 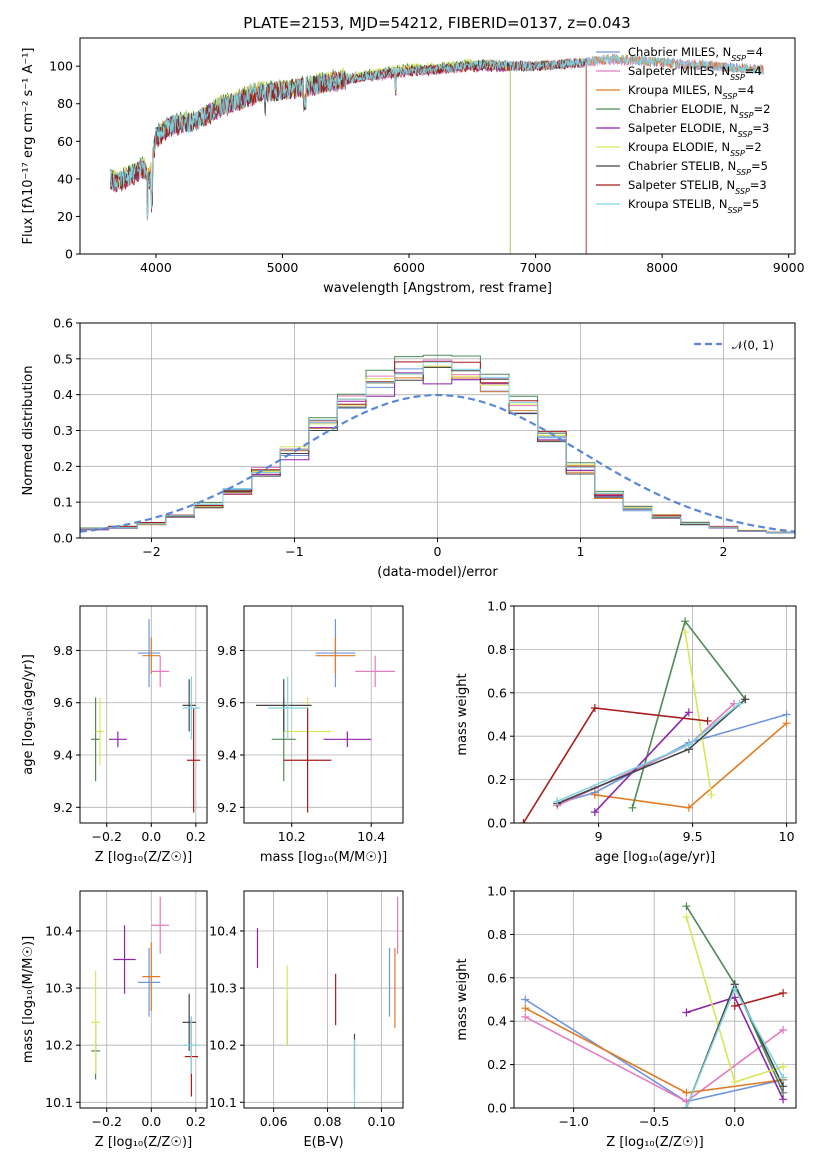 I want to click on legend-entry-label: Salpeter STELIB, NSSP=3, so click(x=697, y=187).